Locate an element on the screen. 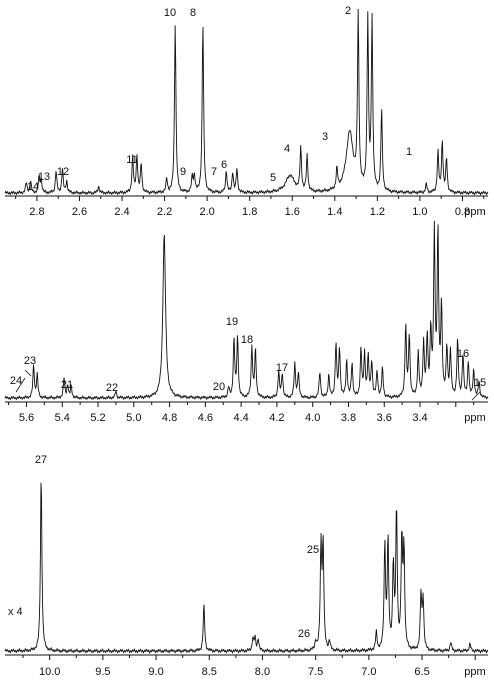  x-tick-label: 5.0 is located at coordinates (133, 418).